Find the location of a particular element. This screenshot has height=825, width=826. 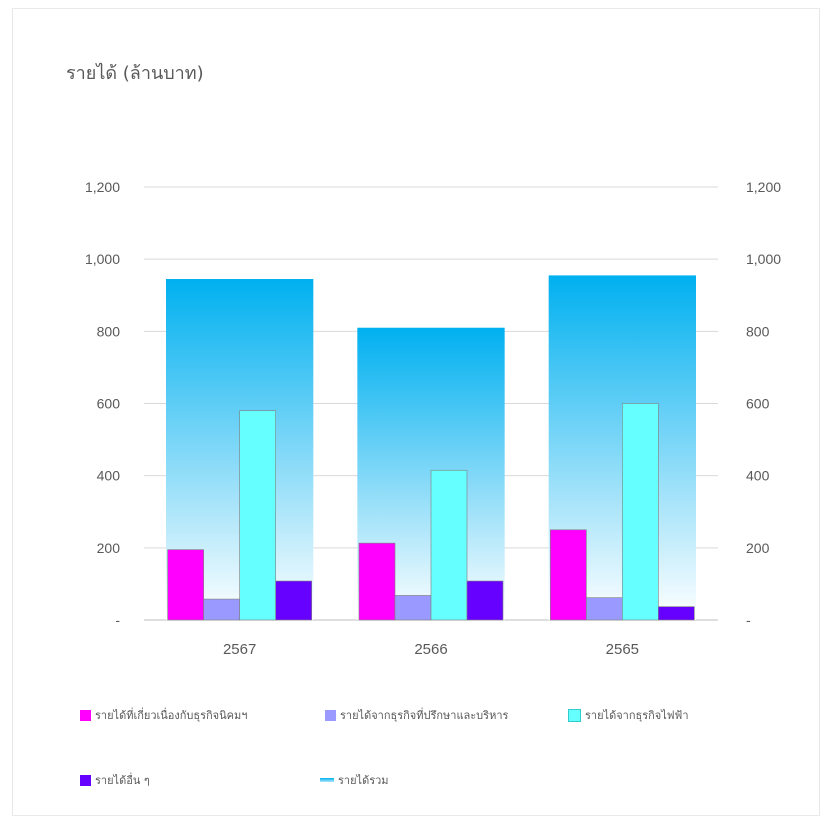

y-tick-label-right: 800 is located at coordinates (758, 331).